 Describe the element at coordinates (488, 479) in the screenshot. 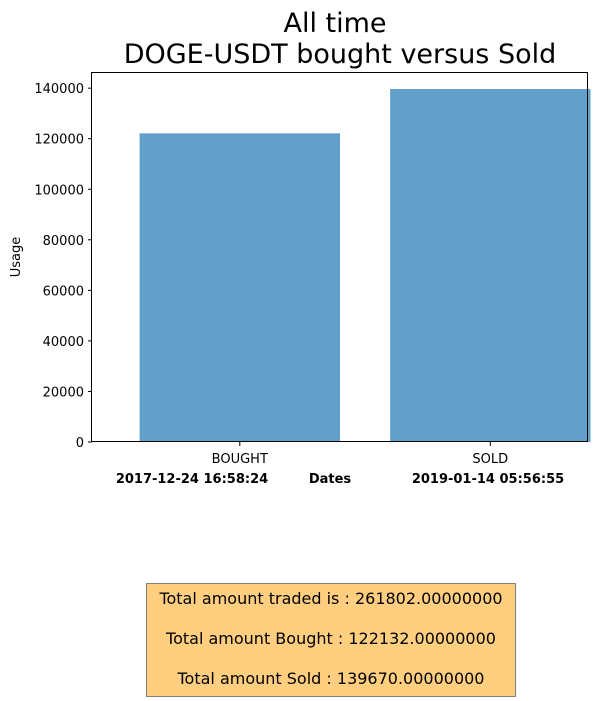

I see `x-axis-end-date: 2019-01-14 05:56:55` at that location.